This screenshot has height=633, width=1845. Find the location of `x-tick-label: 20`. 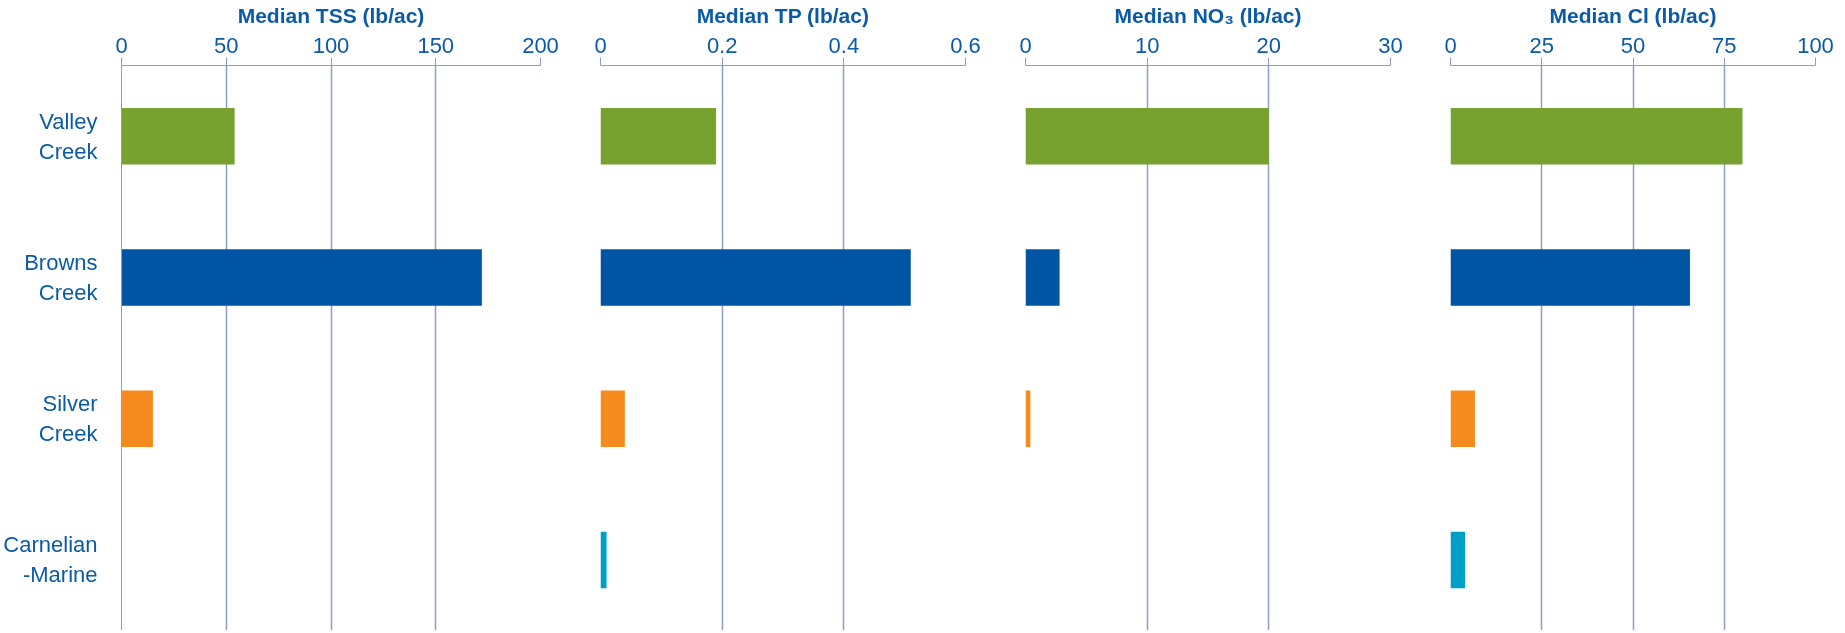

x-tick-label: 20 is located at coordinates (1269, 45).